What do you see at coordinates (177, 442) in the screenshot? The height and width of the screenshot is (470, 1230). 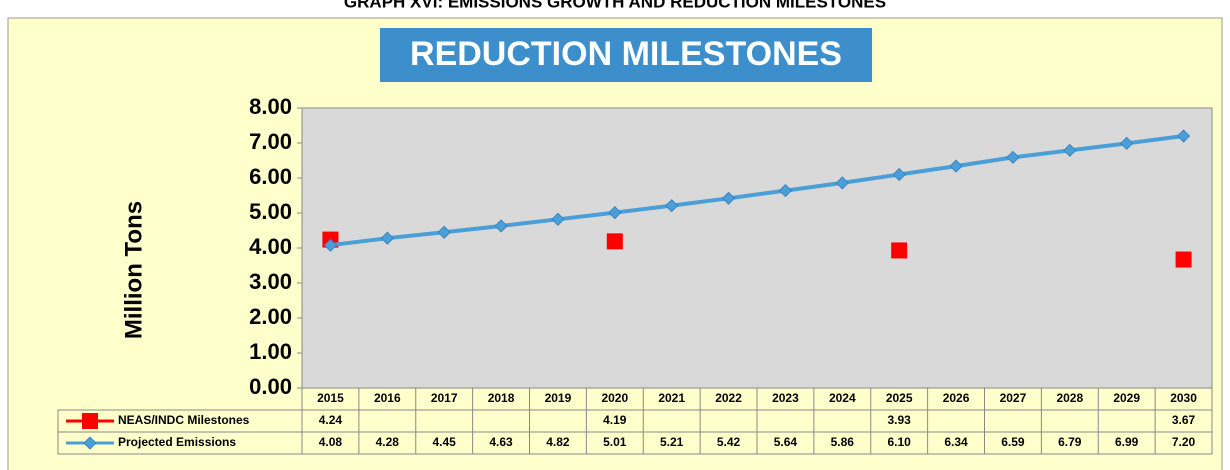 I see `legend-label: Projected Emissions` at bounding box center [177, 442].